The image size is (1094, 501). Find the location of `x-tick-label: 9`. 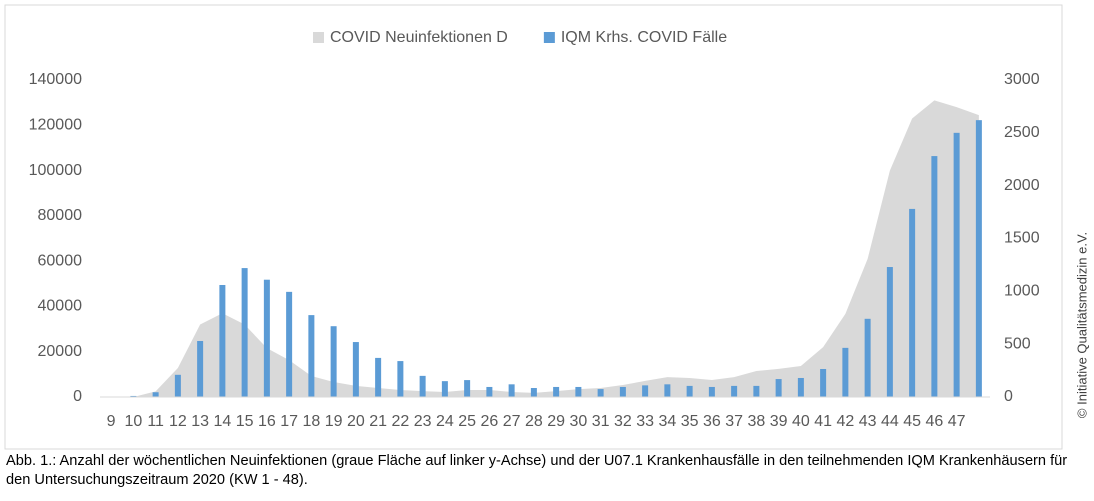

x-tick-label: 9 is located at coordinates (111, 421).